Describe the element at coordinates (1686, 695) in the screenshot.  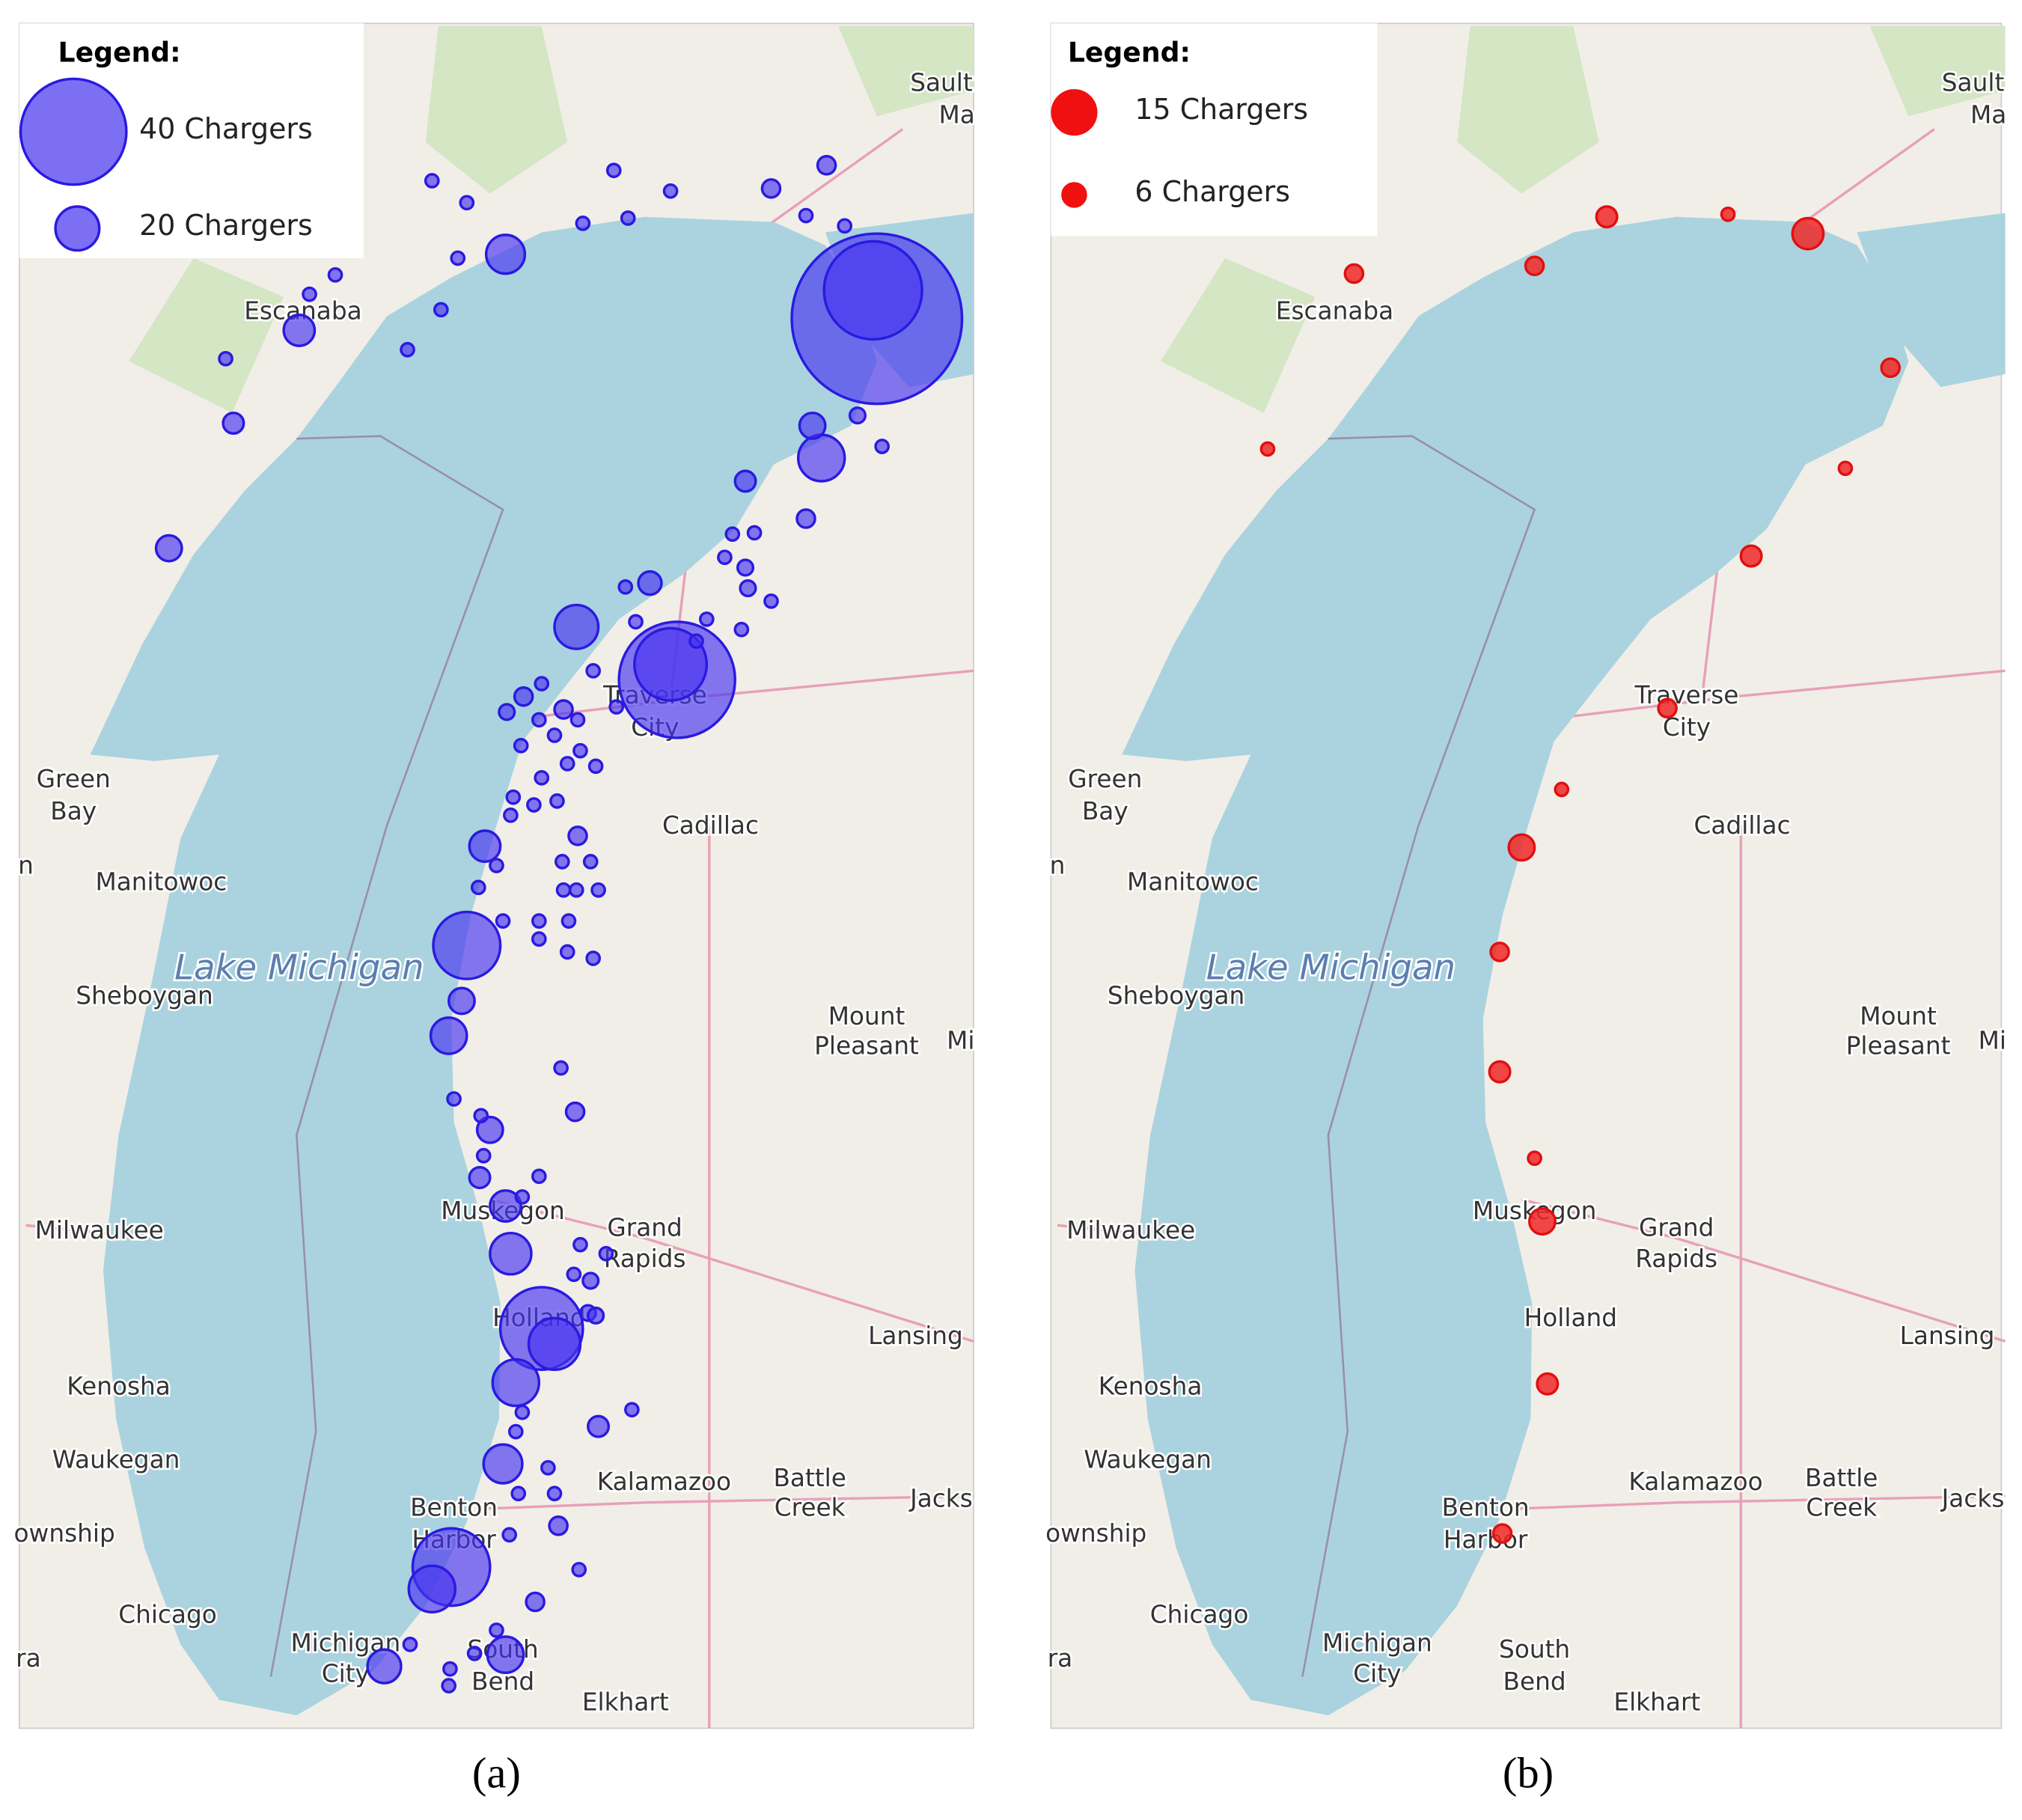
I see `city-label: Traverse` at that location.